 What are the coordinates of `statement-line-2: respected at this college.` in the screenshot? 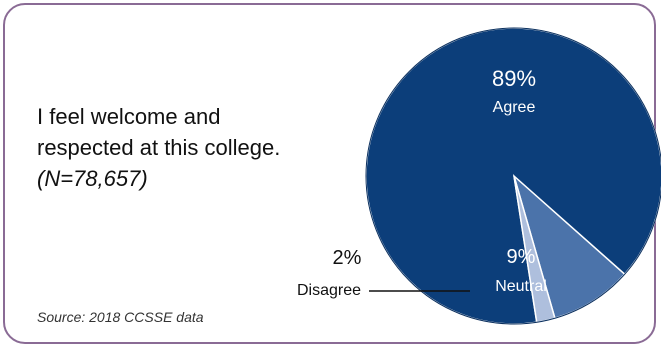 It's located at (159, 147).